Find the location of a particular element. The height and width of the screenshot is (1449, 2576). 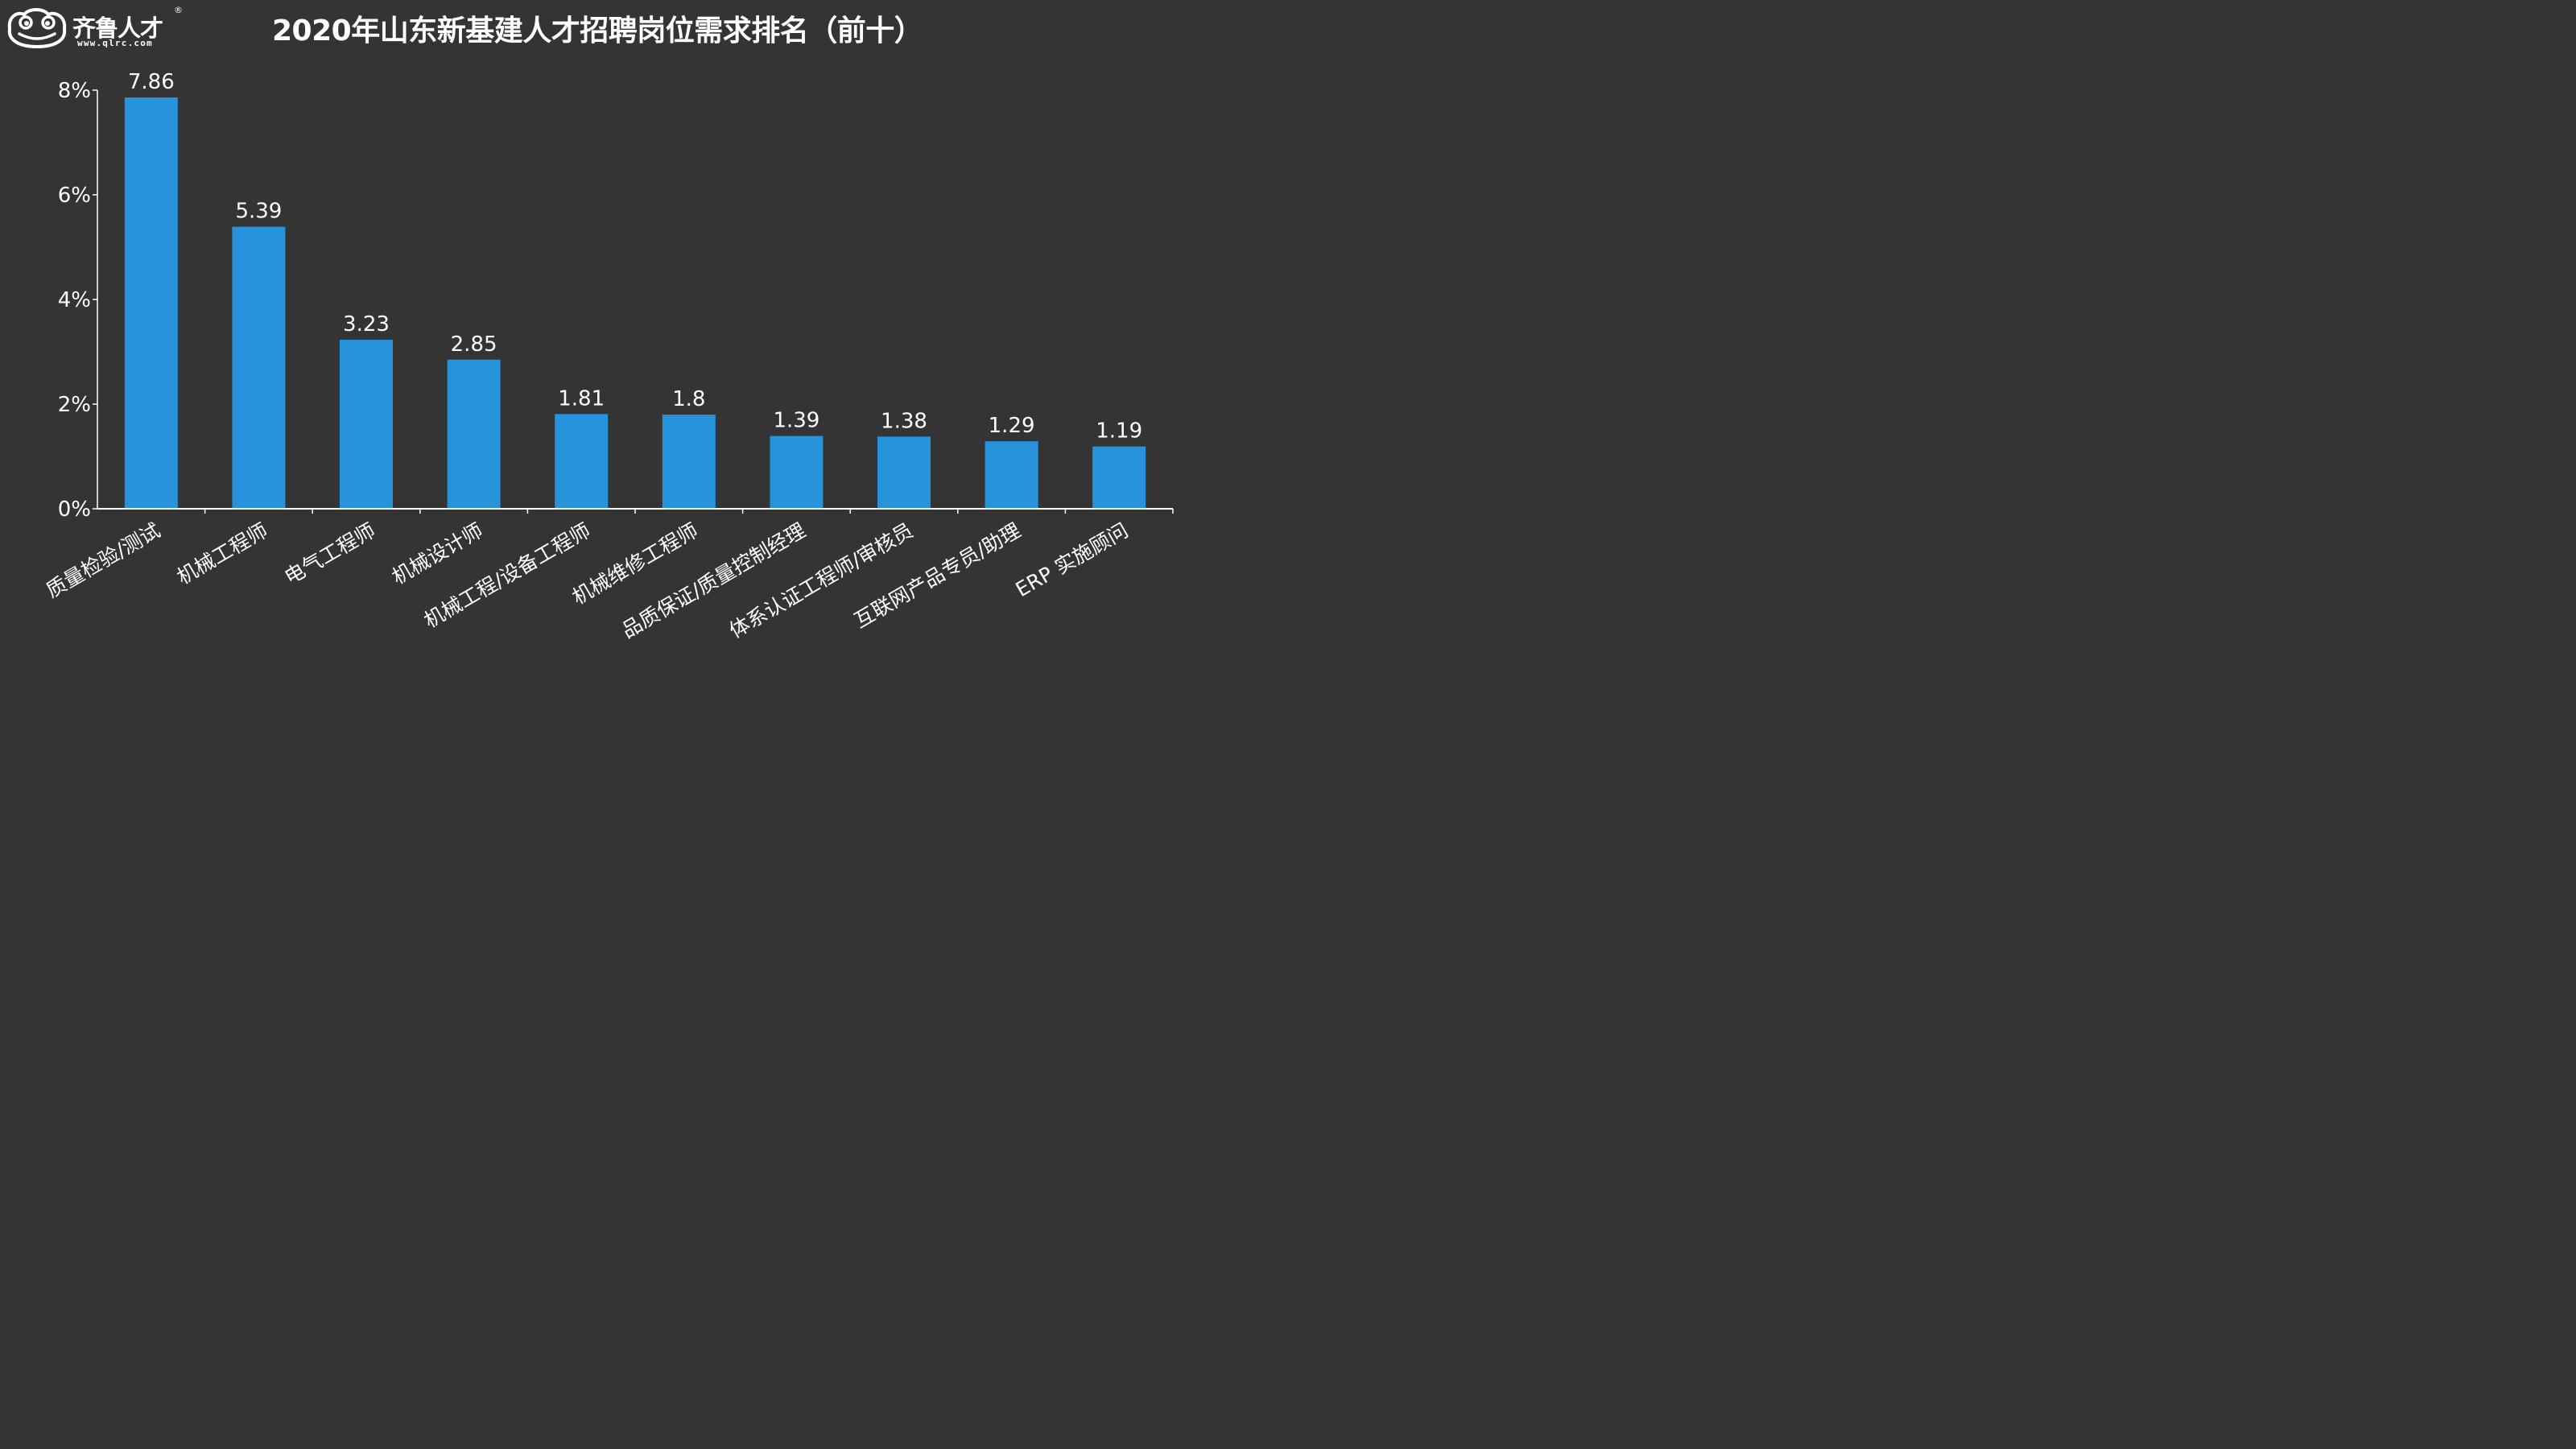

data-label: 3.23 is located at coordinates (366, 324).